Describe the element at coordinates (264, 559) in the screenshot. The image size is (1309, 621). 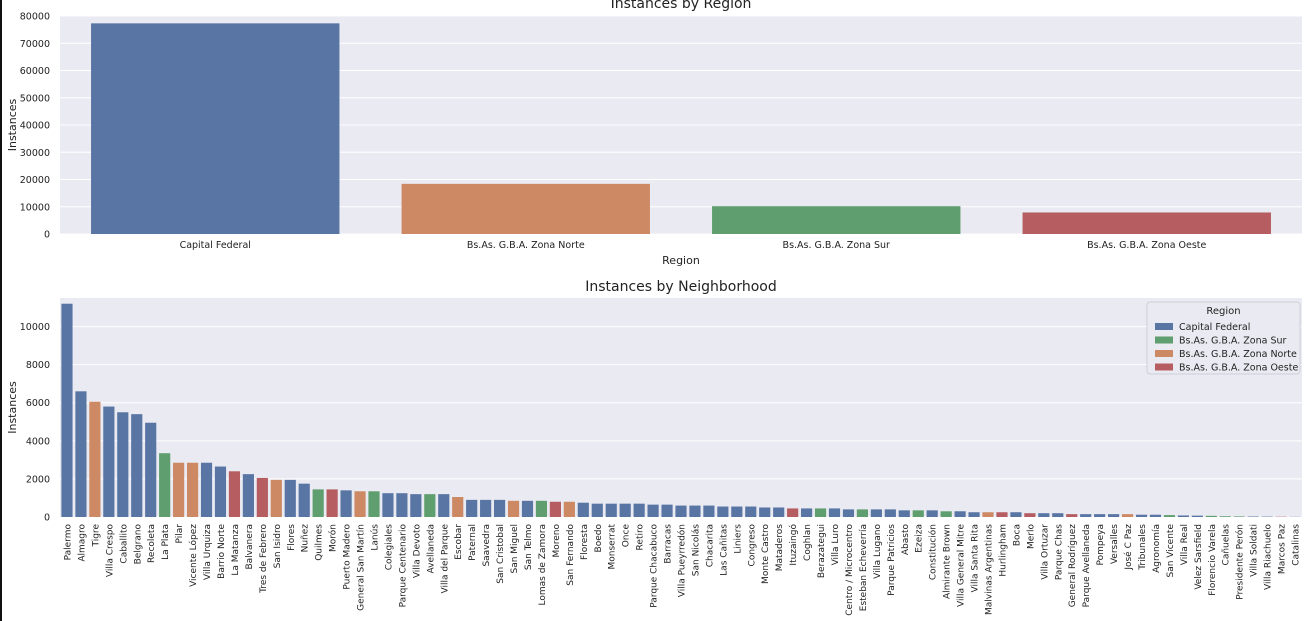
I see `x-tick-label: Tres de Febrero` at that location.